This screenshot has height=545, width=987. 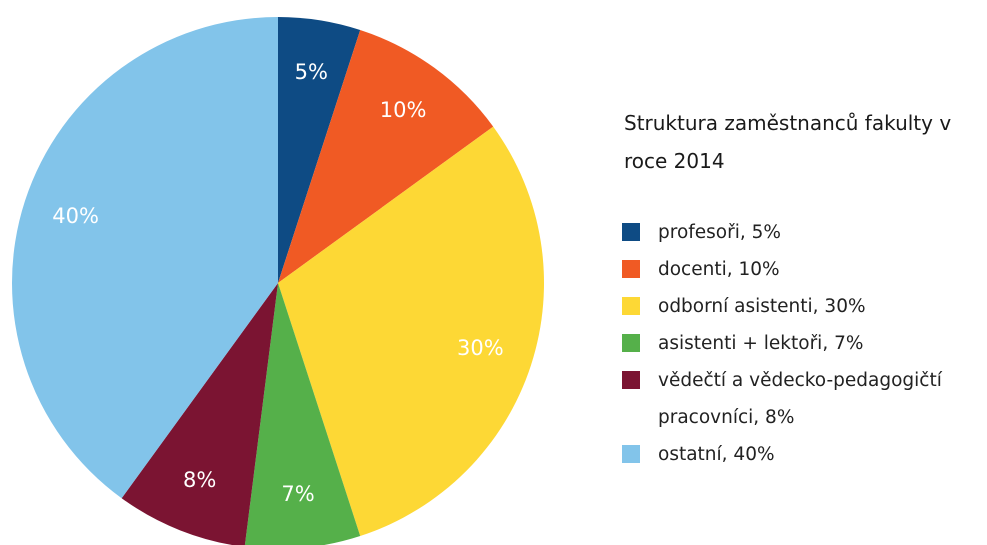 I want to click on legend-item: odborní asistenti, 30%, so click(x=804, y=306).